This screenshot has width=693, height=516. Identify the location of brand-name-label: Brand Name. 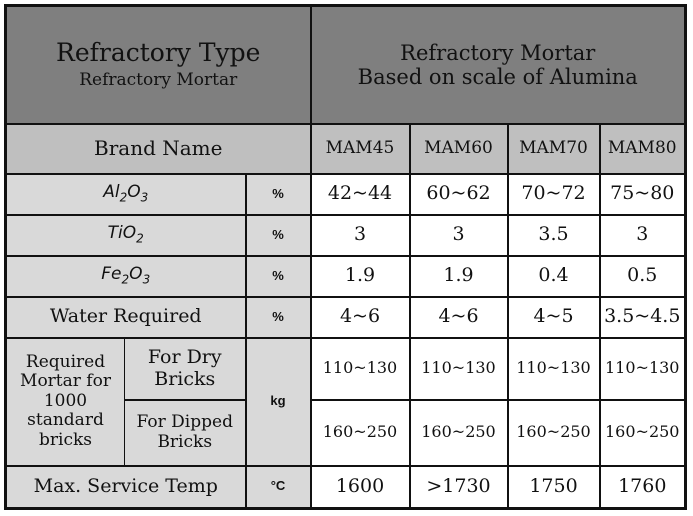
(158, 148).